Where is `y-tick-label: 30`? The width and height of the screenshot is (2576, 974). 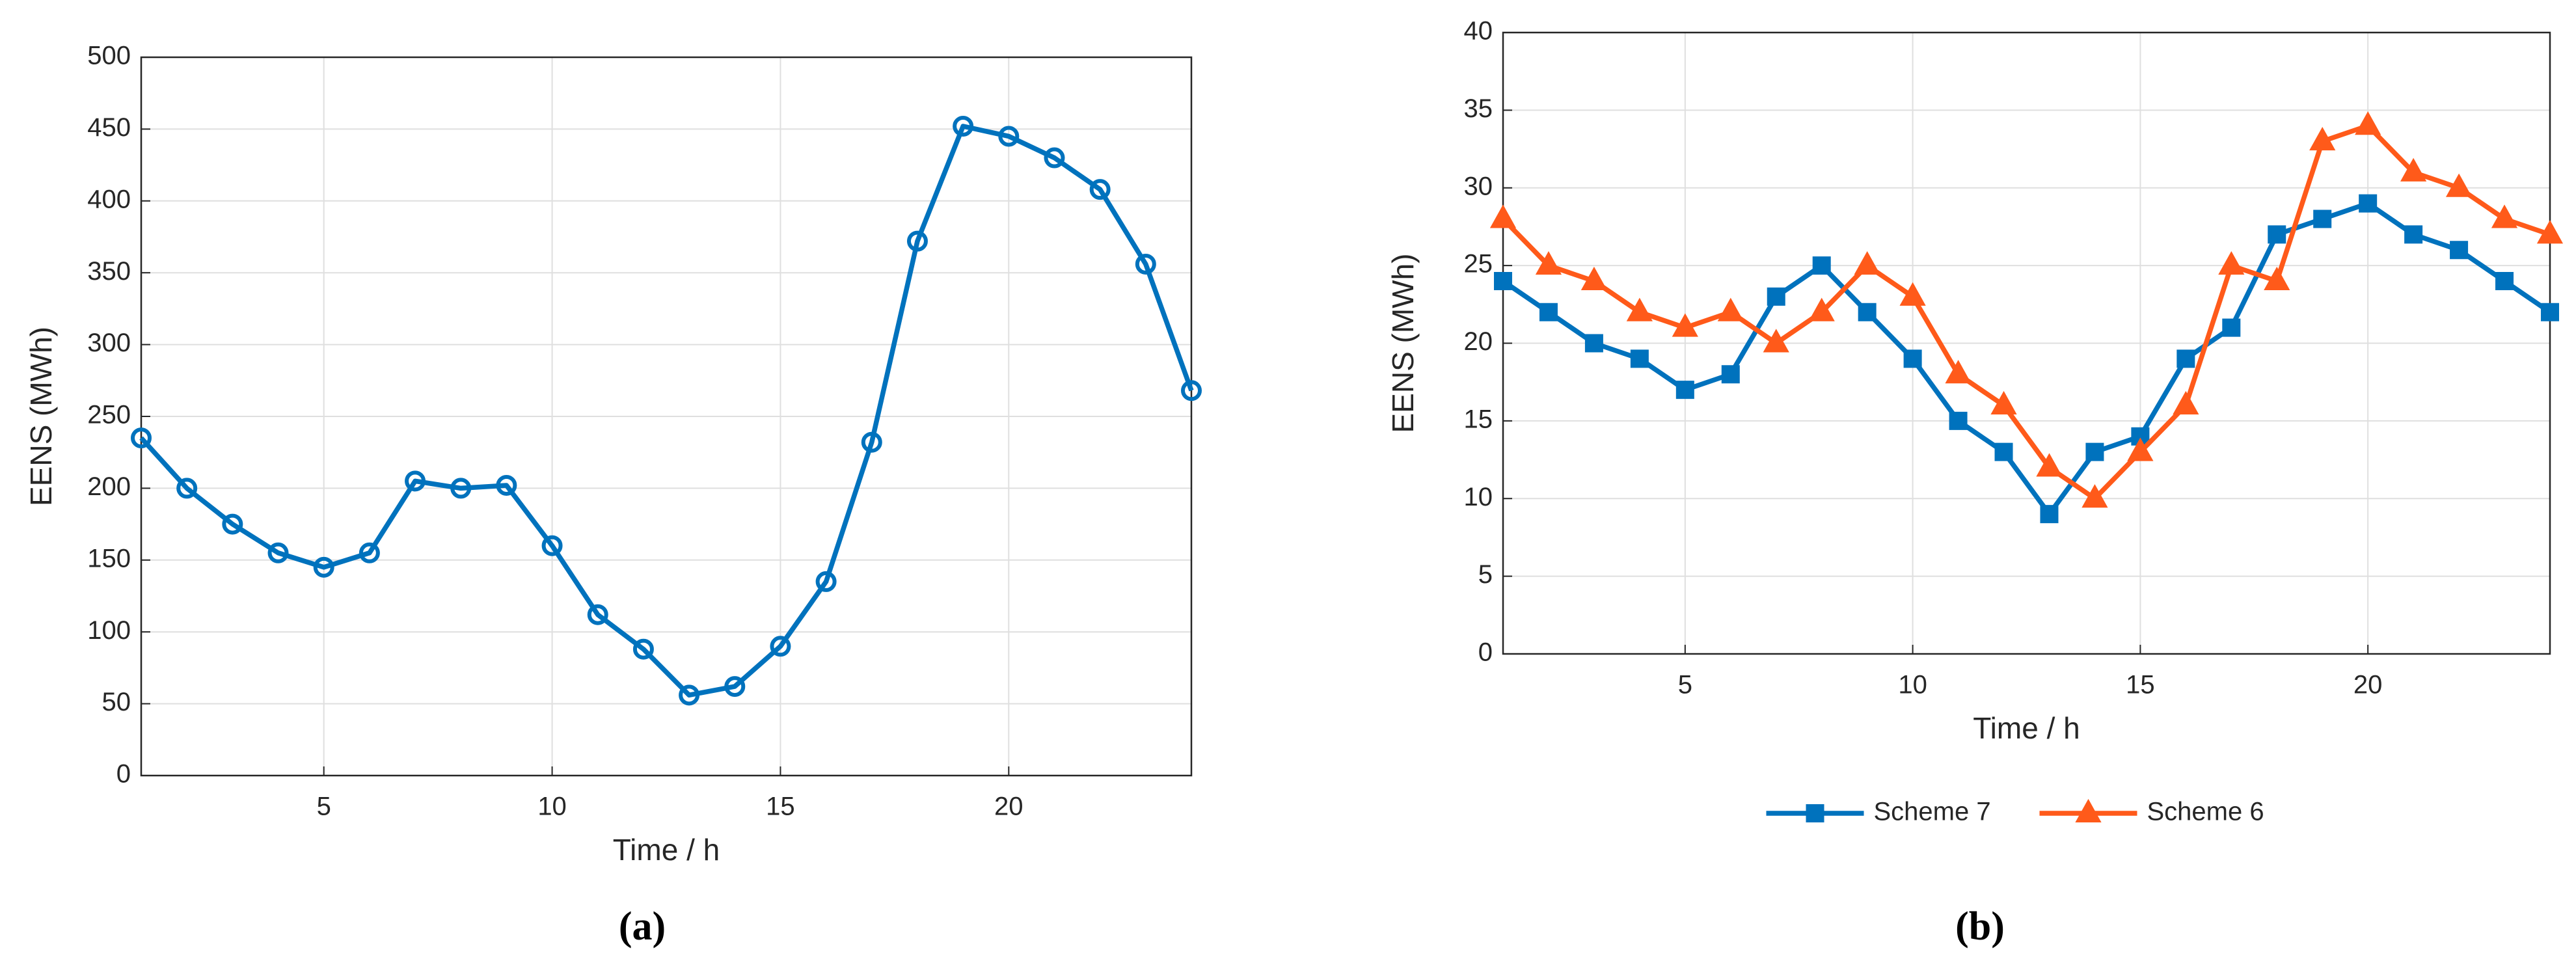 y-tick-label: 30 is located at coordinates (1478, 186).